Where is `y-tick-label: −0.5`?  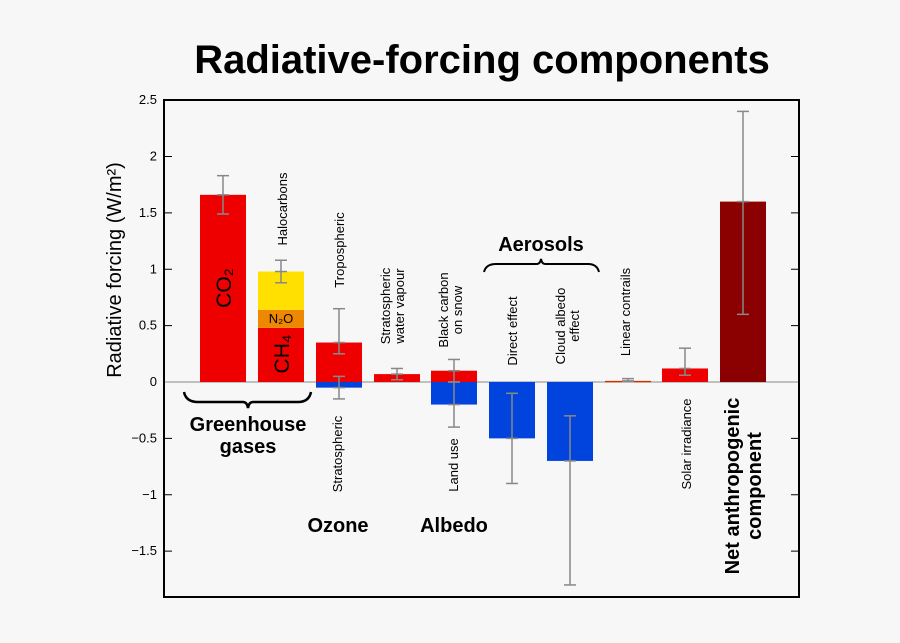
y-tick-label: −0.5 is located at coordinates (144, 437).